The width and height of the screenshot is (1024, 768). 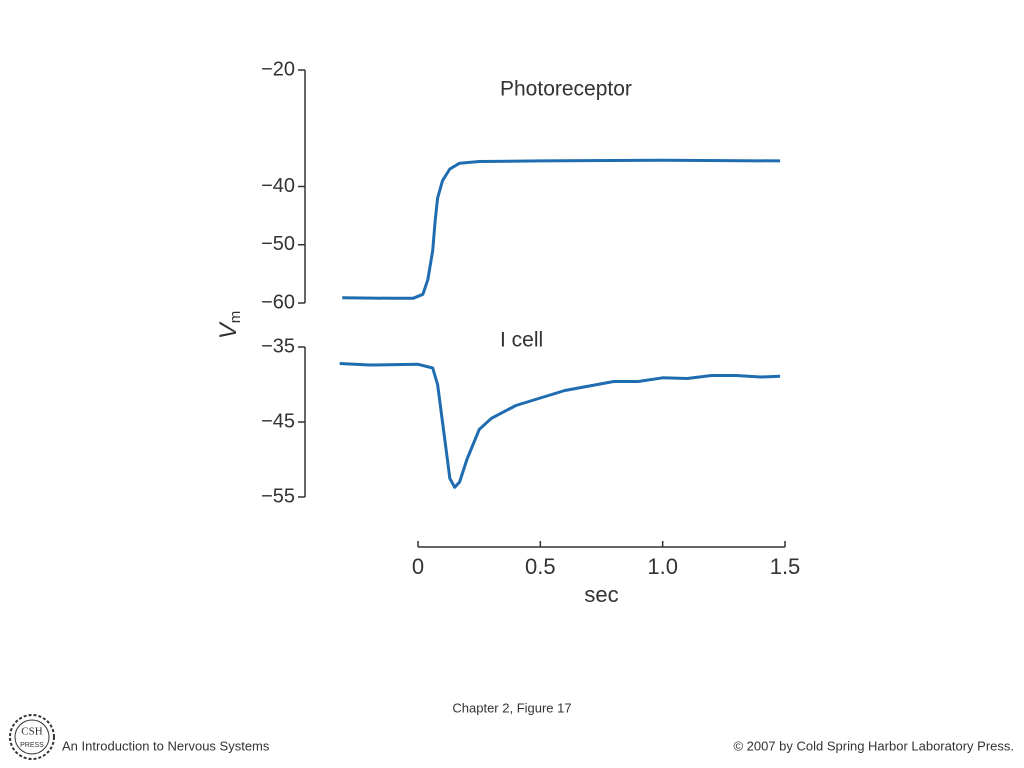 I want to click on y-tick-label: −45, so click(x=278, y=421).